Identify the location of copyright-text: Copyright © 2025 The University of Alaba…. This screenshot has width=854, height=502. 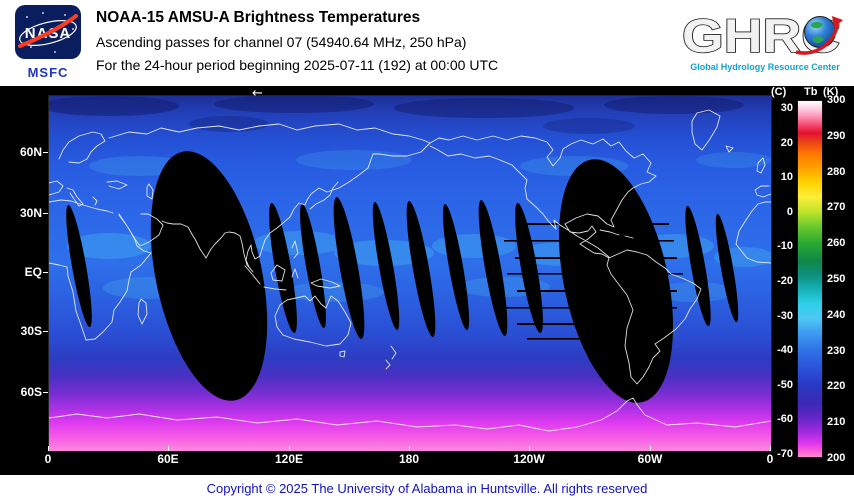
(427, 488).